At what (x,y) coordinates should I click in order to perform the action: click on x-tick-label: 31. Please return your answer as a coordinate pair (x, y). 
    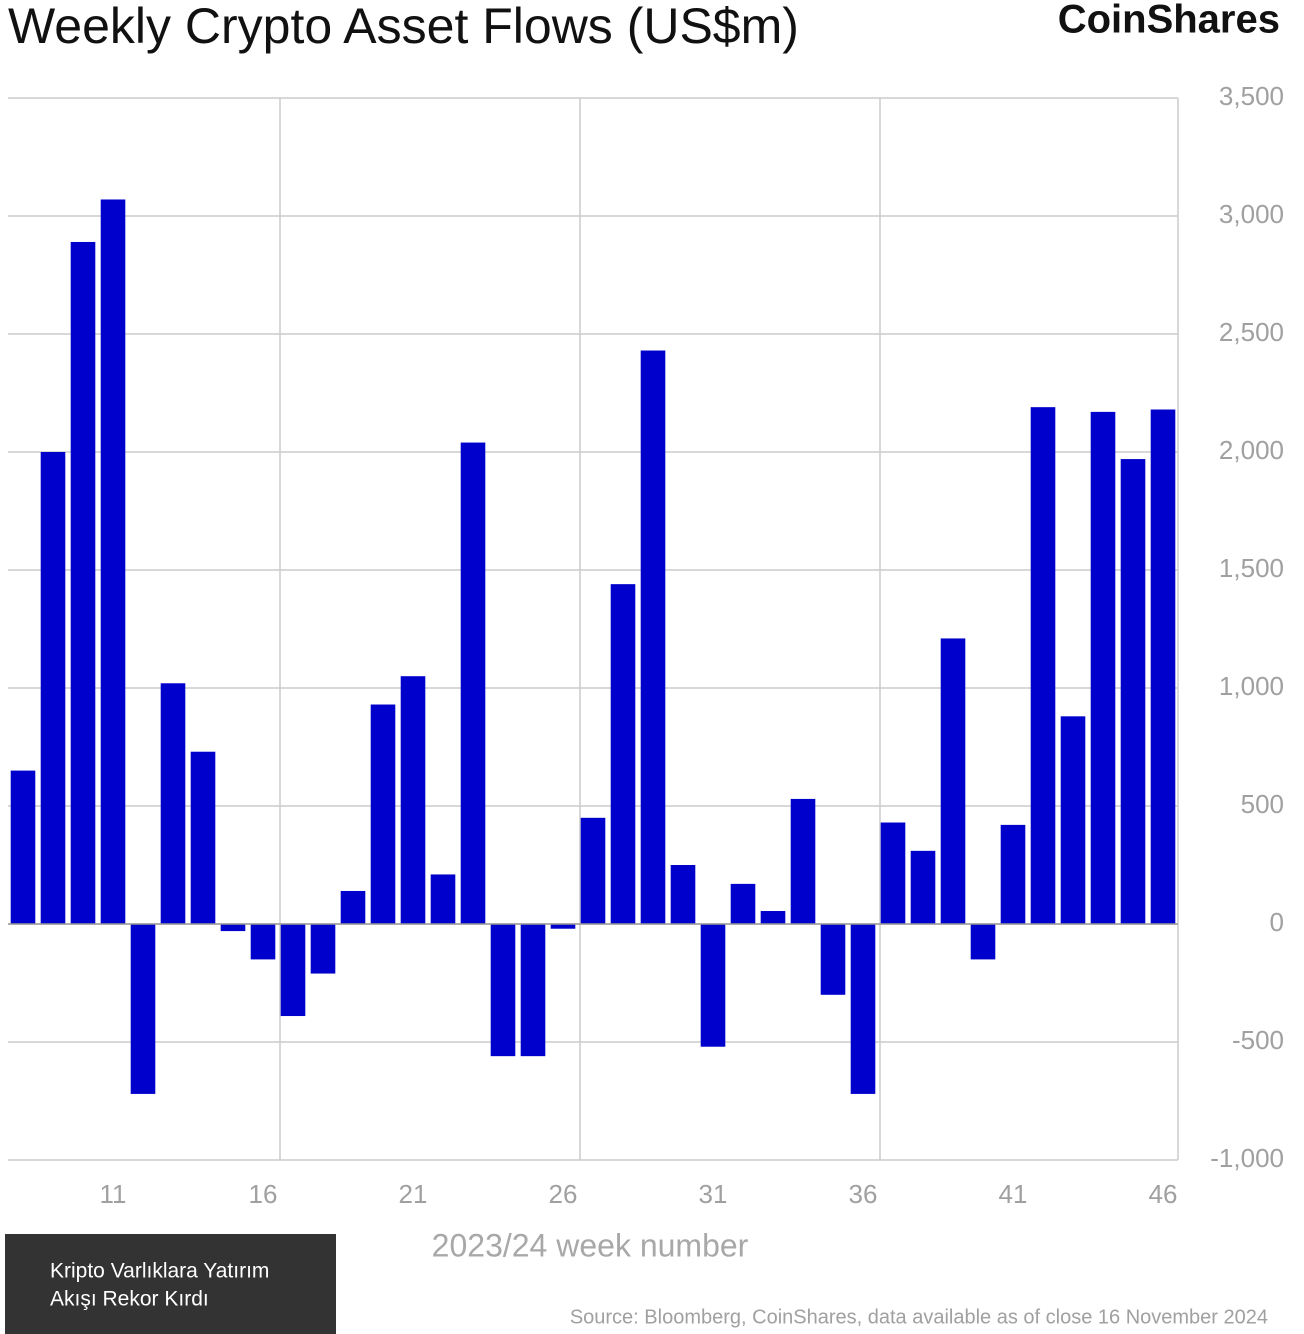
    Looking at the image, I should click on (713, 1194).